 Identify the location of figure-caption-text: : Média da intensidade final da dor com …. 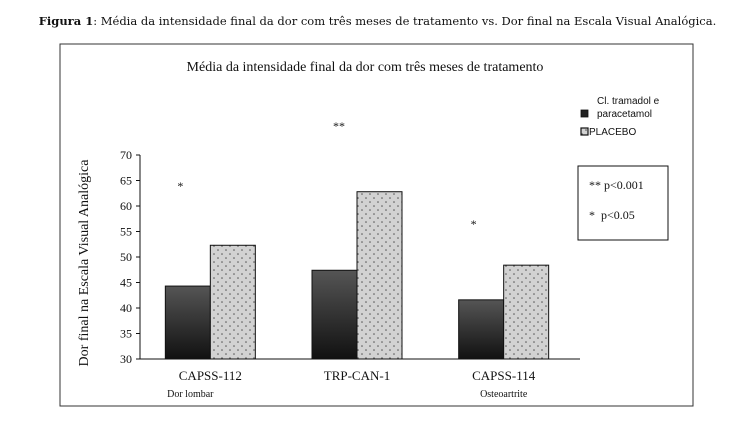
(405, 21).